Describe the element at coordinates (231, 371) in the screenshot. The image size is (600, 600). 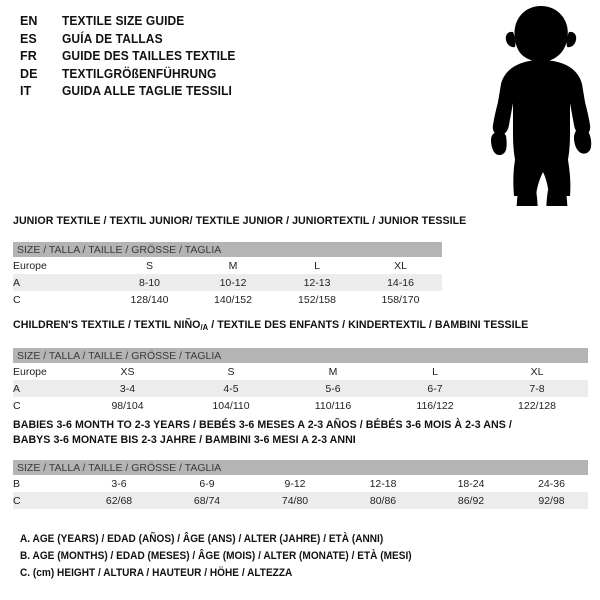
I see `children-europe-cell-2: S` at that location.